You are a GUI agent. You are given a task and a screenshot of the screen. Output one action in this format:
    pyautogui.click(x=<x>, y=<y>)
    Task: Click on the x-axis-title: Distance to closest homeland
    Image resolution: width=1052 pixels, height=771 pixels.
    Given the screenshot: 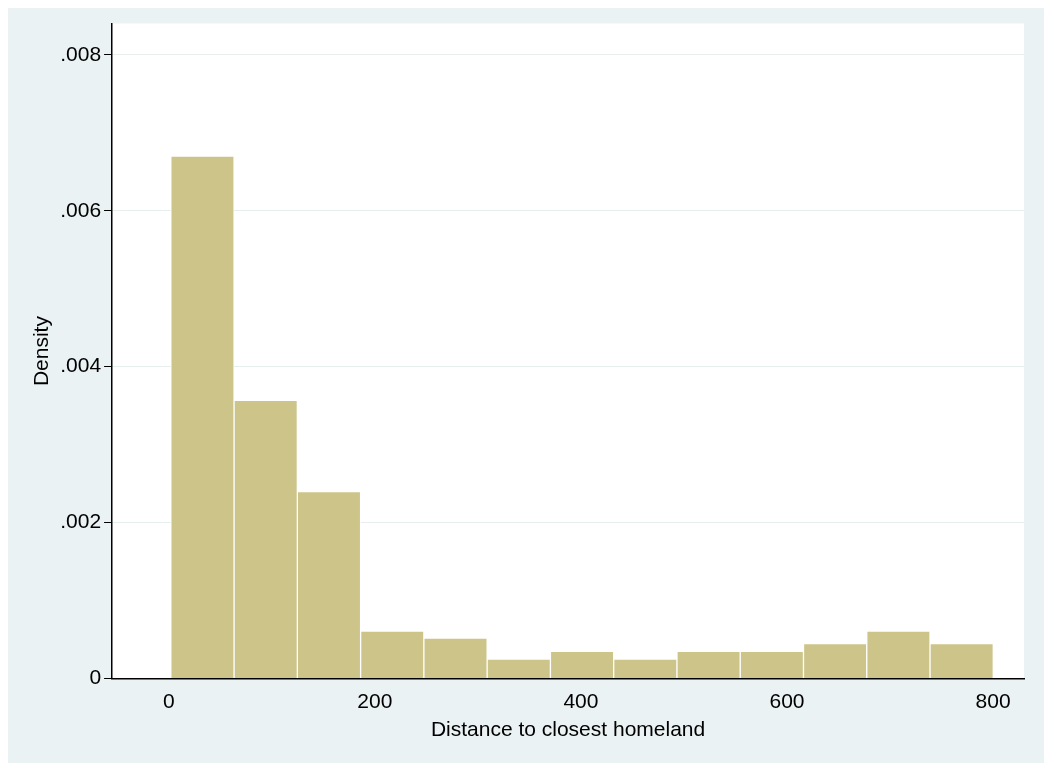 What is the action you would take?
    pyautogui.click(x=568, y=729)
    